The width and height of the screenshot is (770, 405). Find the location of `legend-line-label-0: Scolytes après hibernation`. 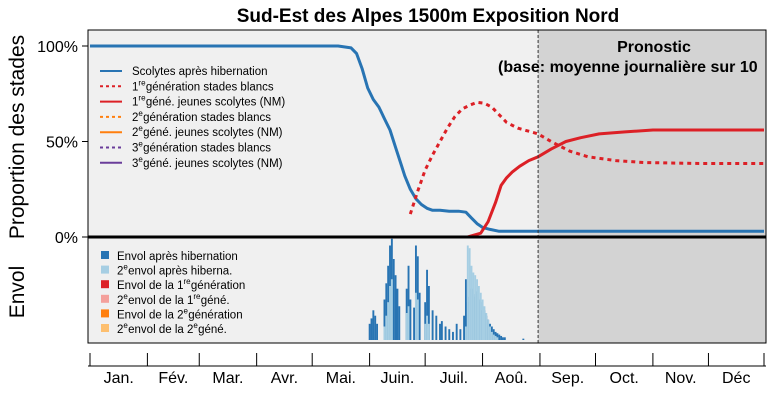

legend-line-label-0: Scolytes après hibernation is located at coordinates (200, 72).